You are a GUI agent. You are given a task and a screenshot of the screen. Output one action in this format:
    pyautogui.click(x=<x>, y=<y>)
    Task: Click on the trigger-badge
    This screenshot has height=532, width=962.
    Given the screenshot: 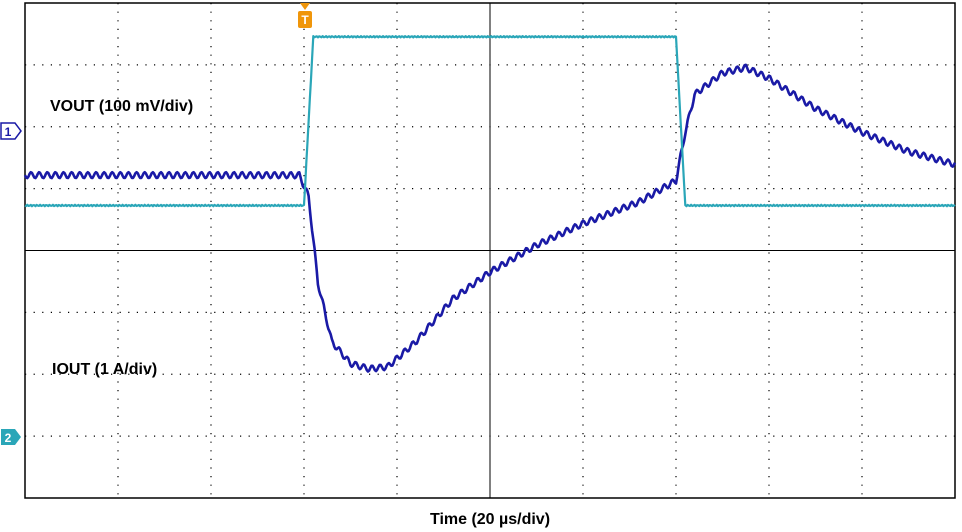 What is the action you would take?
    pyautogui.click(x=305, y=19)
    